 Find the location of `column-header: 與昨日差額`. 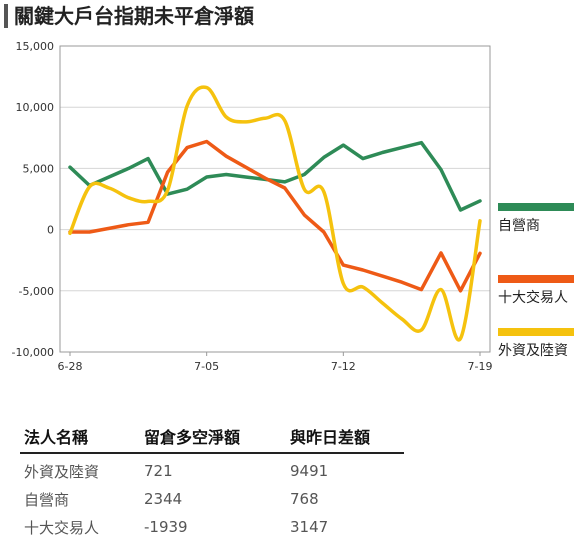

column-header: 與昨日差額 is located at coordinates (345, 436).